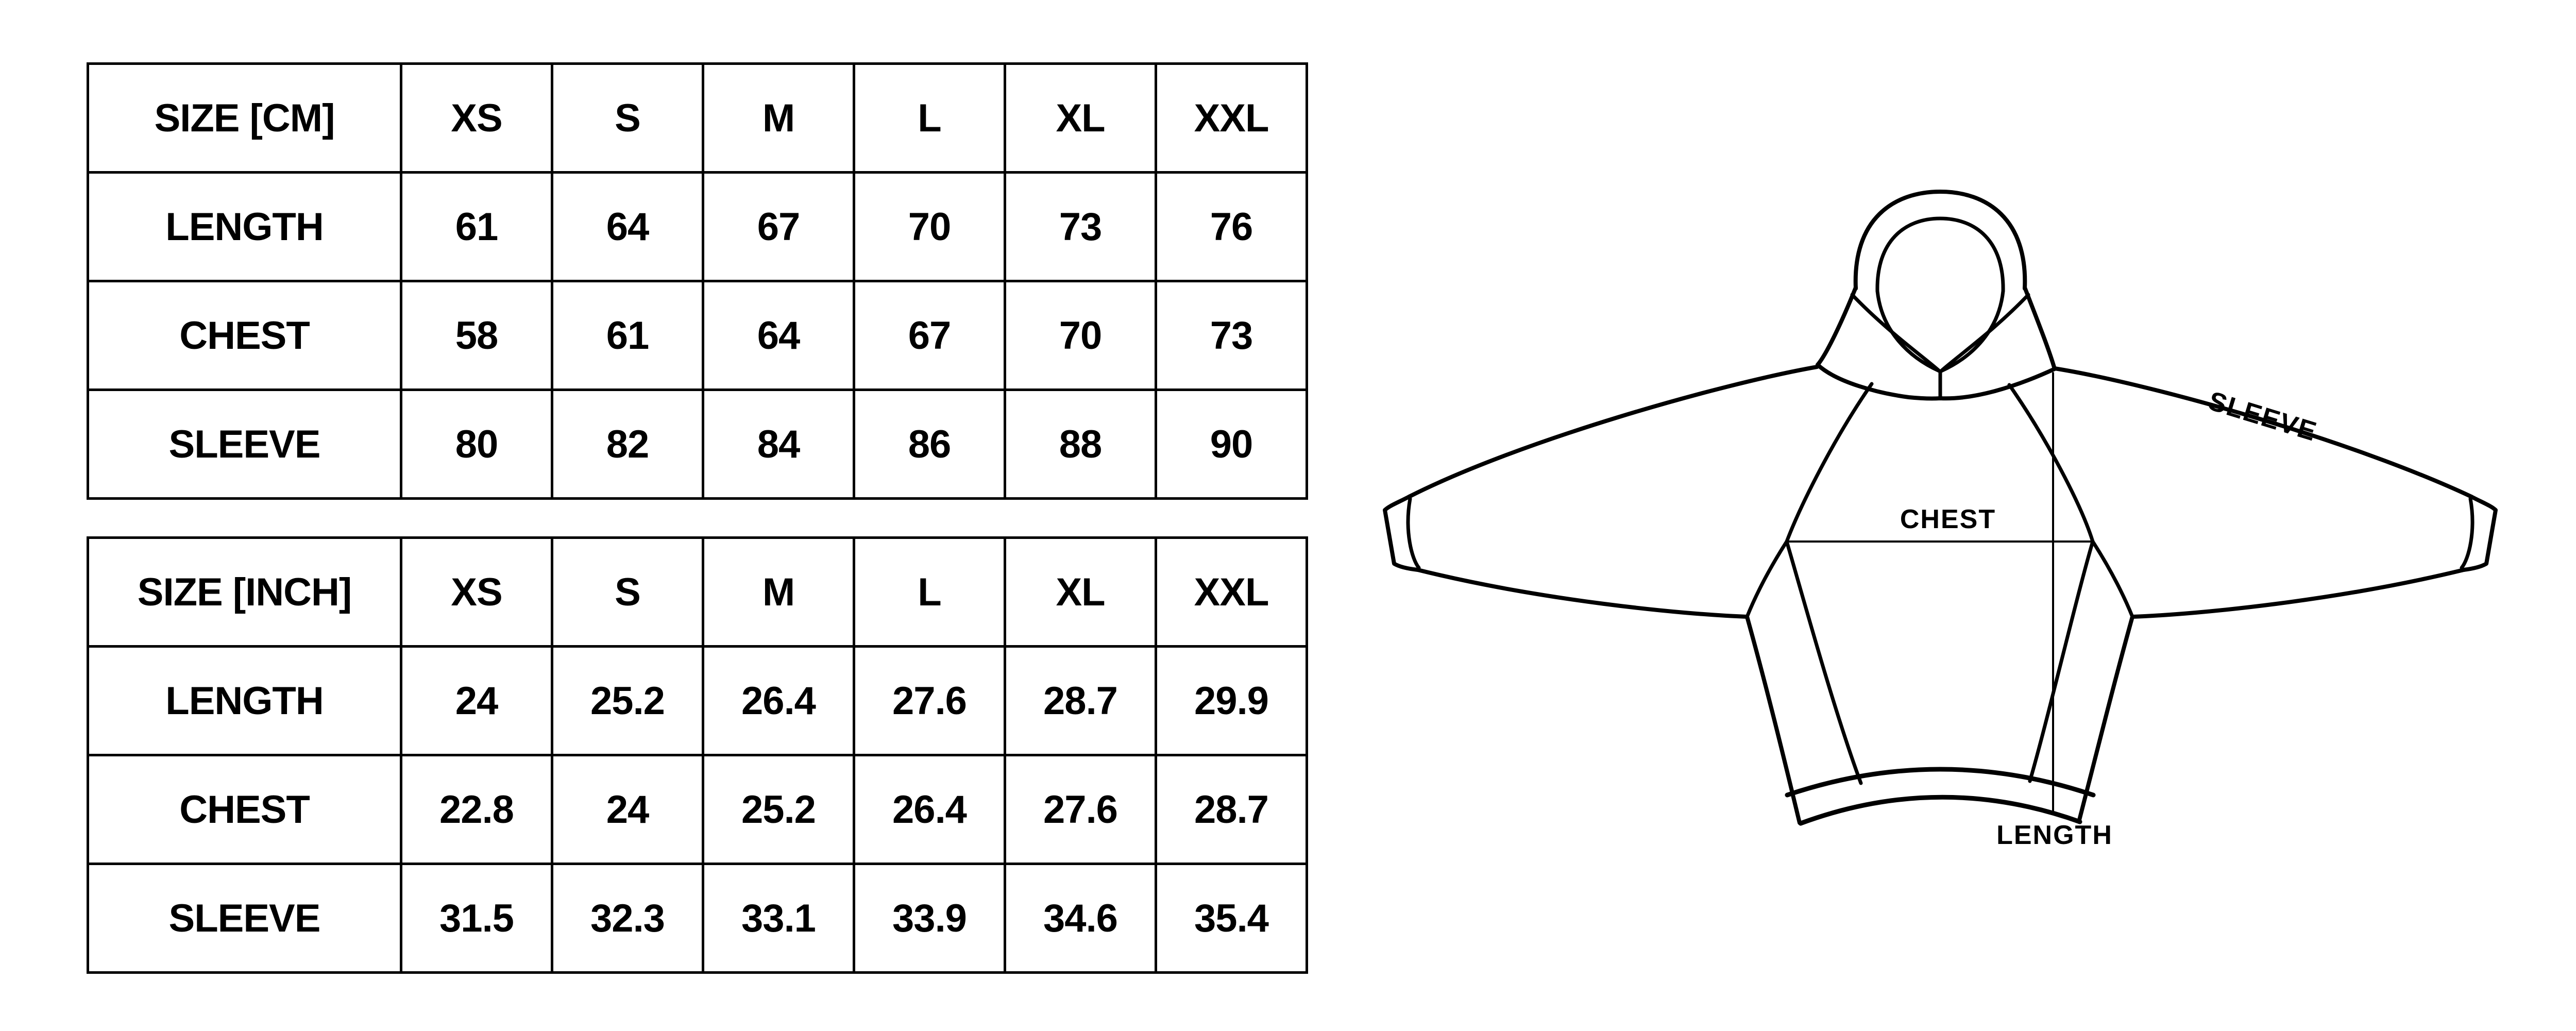  I want to click on value-cell: 33.1, so click(778, 918).